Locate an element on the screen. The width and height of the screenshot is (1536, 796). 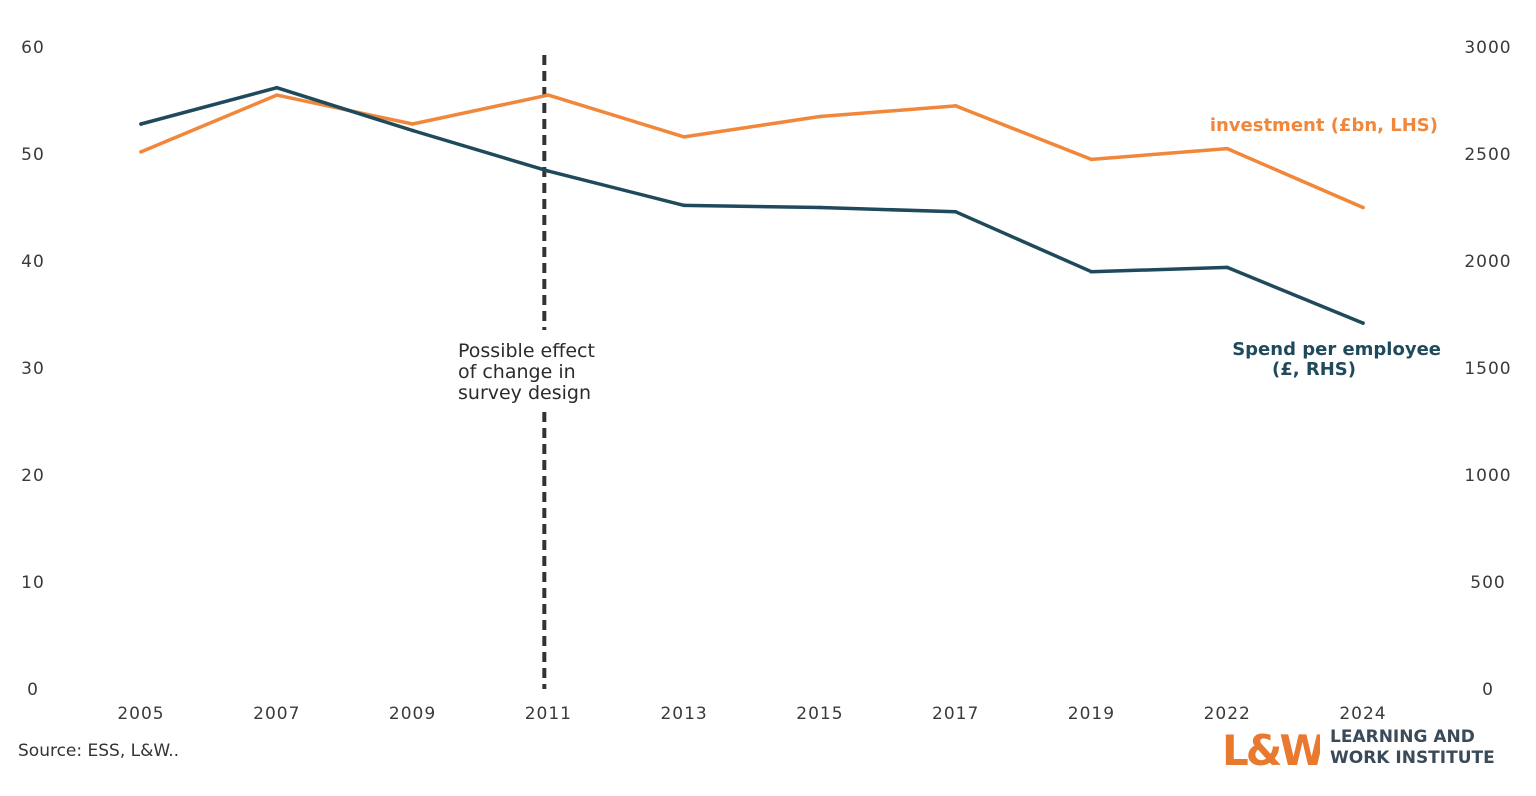
left-axis-ticks: 0 10 20 30 40 50 60 is located at coordinates (33, 369).